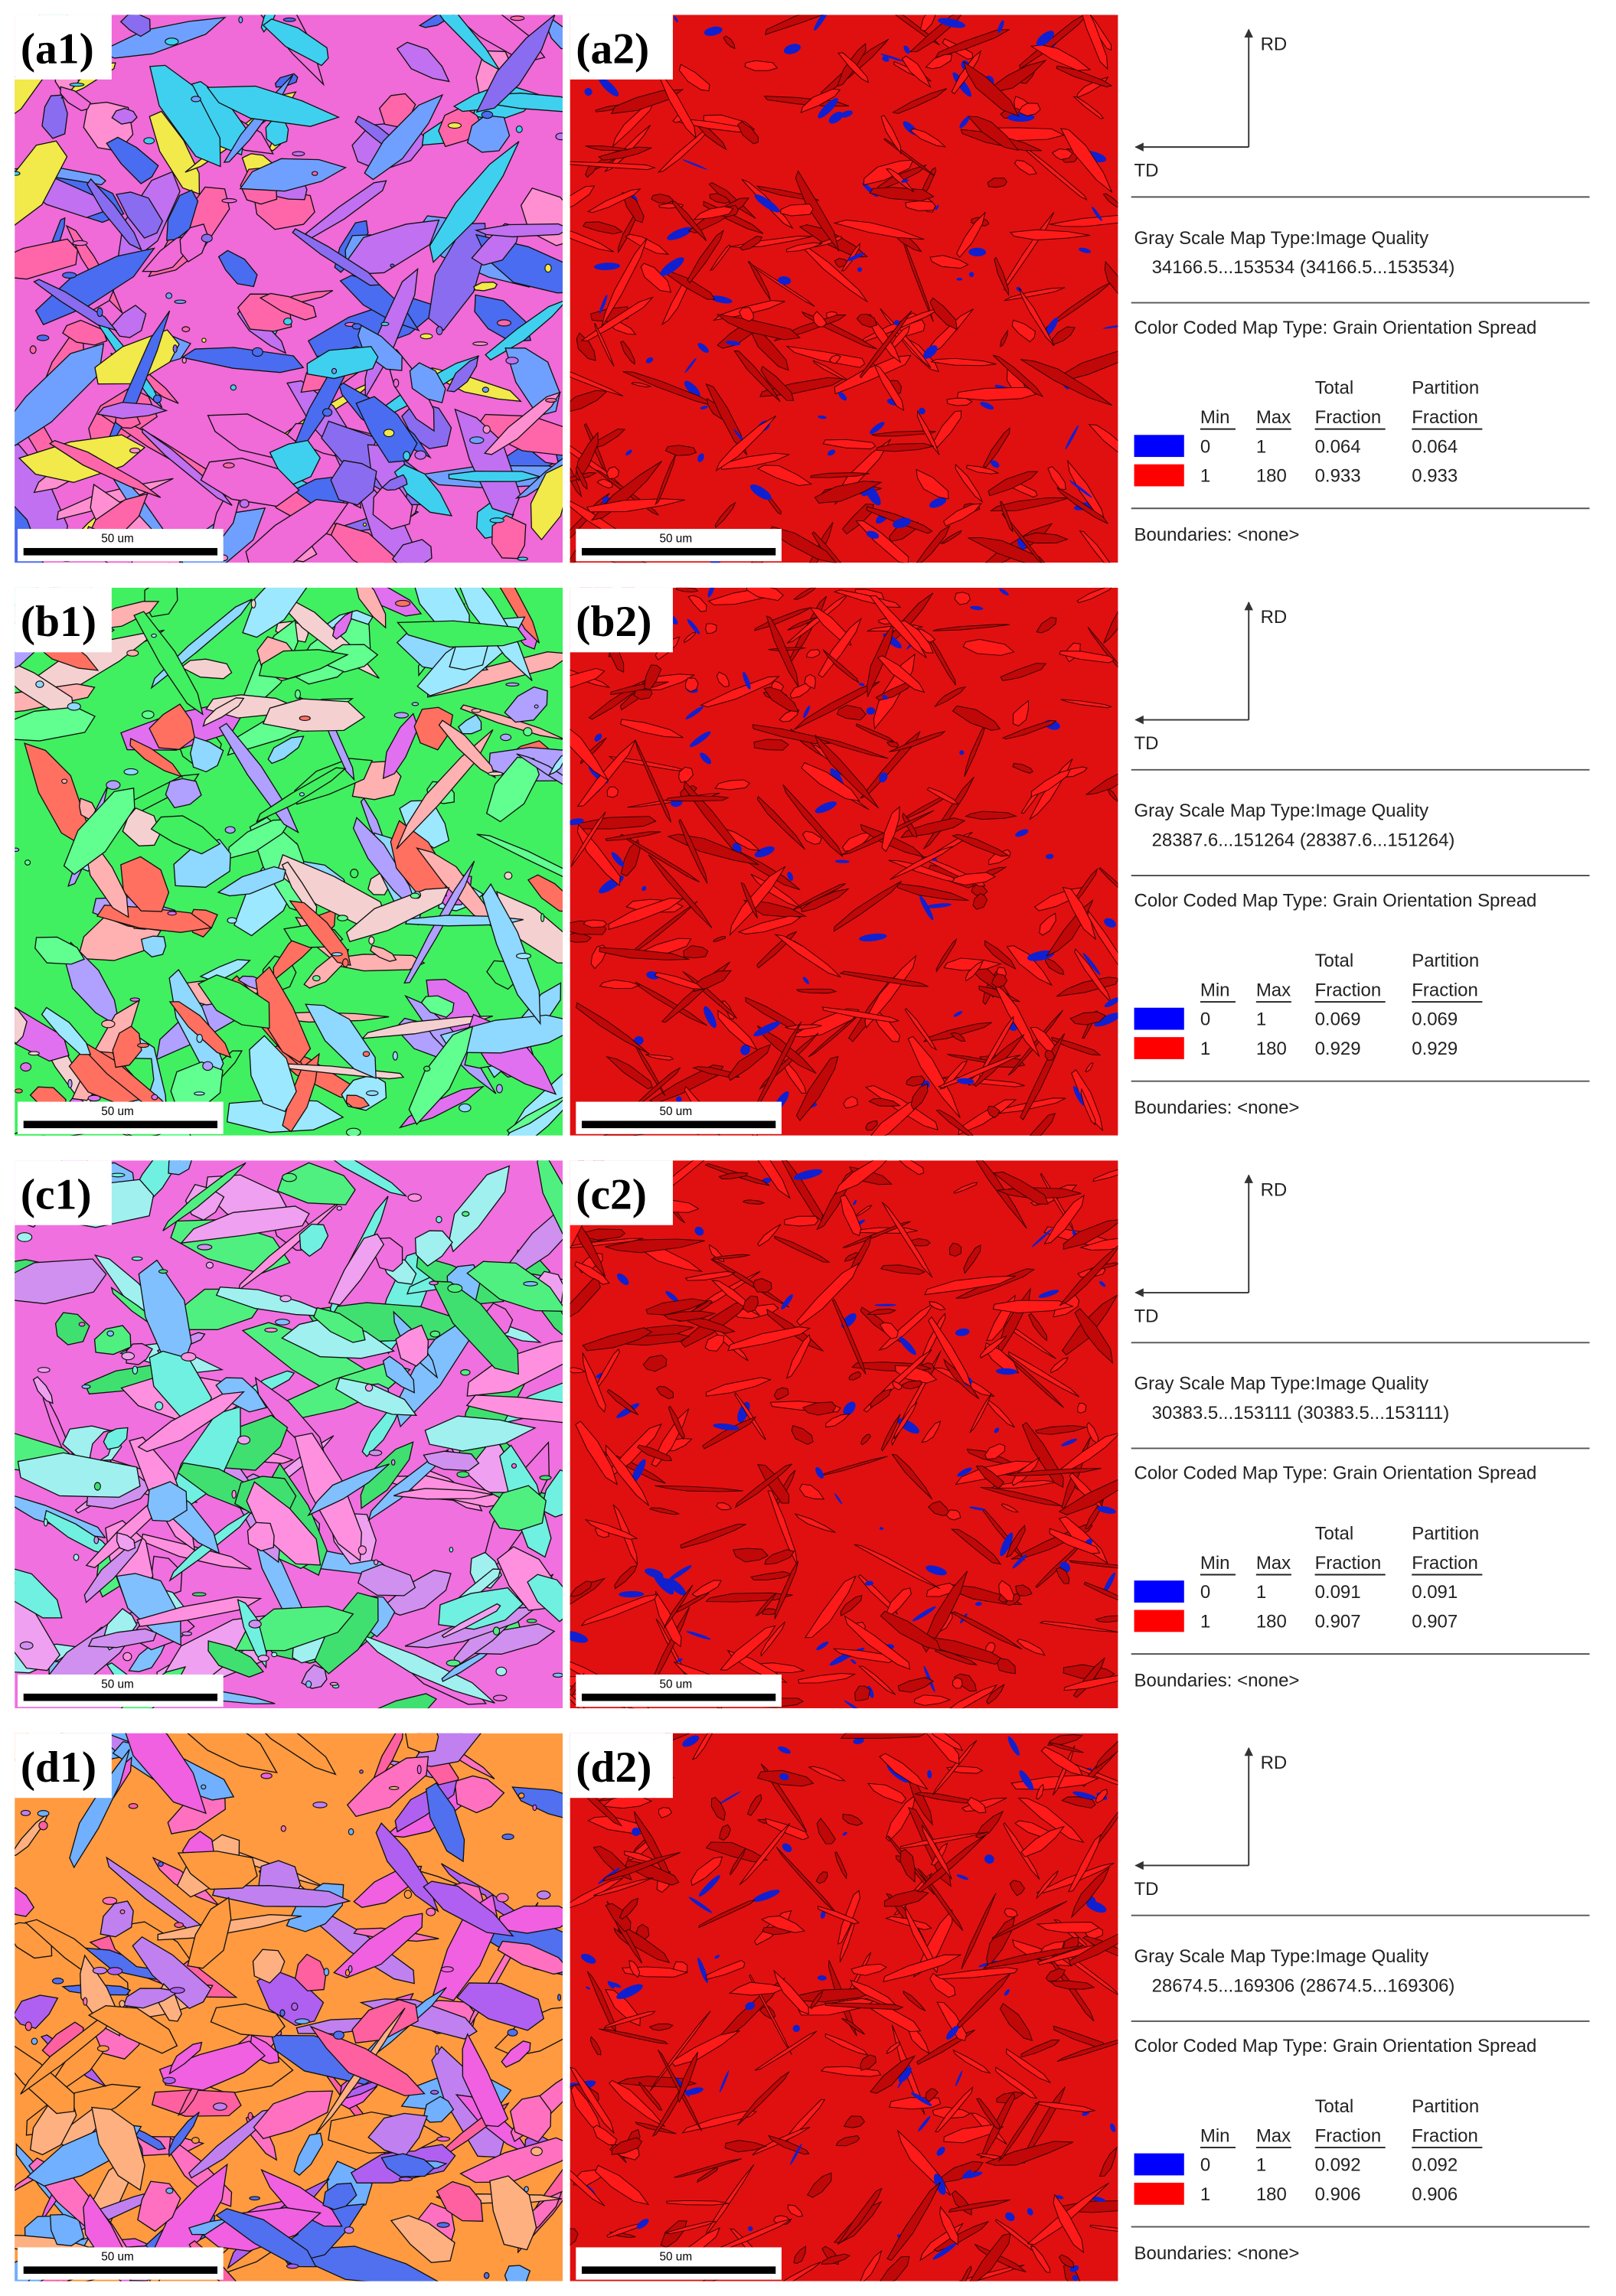 The width and height of the screenshot is (1616, 2296). What do you see at coordinates (613, 622) in the screenshot?
I see `panel-label: (b2)` at bounding box center [613, 622].